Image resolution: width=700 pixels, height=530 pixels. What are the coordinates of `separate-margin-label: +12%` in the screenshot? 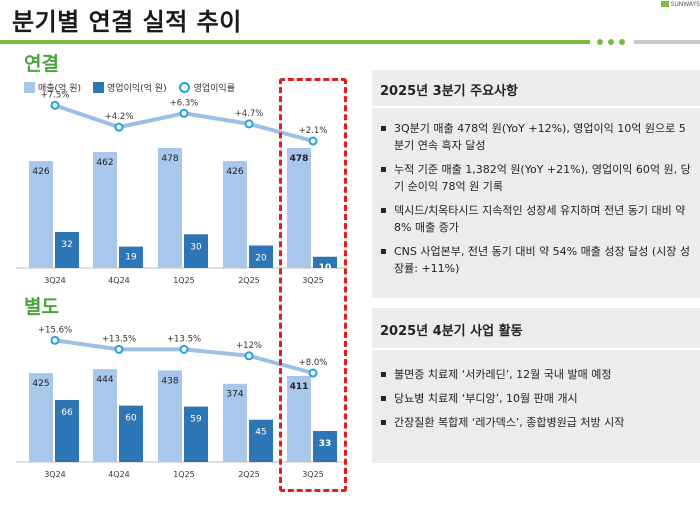 It's located at (249, 346).